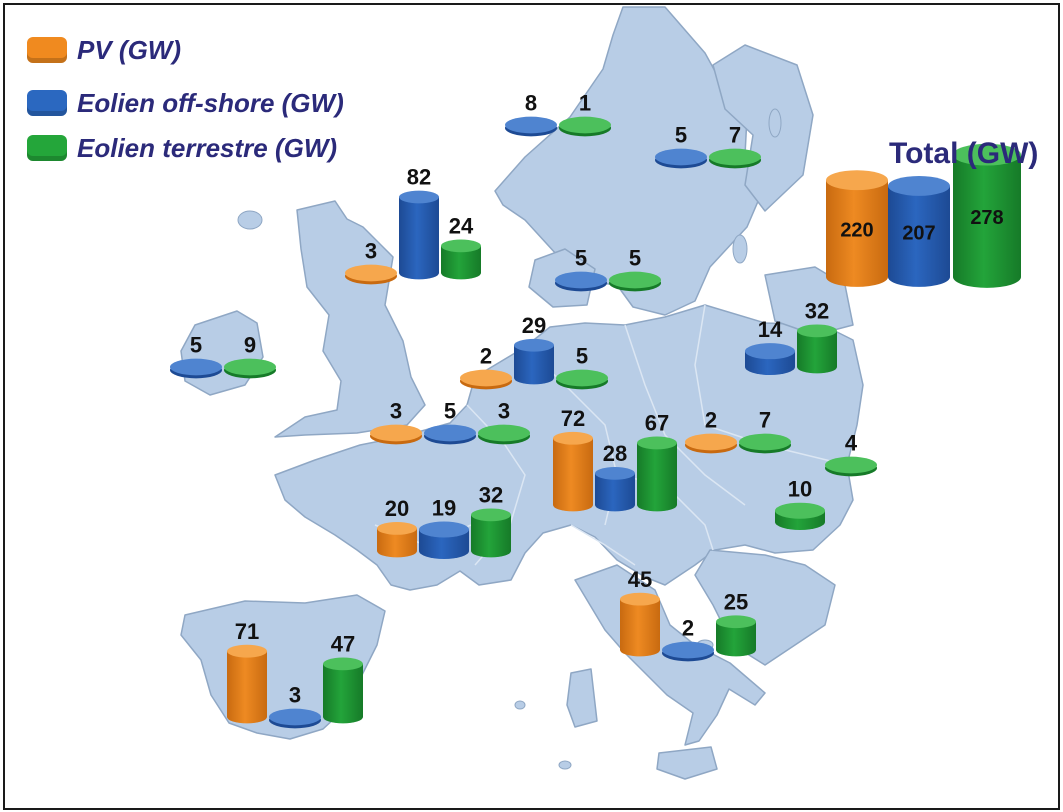 This screenshot has height=812, width=1063. I want to click on cylinder-offshore: 5, so click(681, 146).